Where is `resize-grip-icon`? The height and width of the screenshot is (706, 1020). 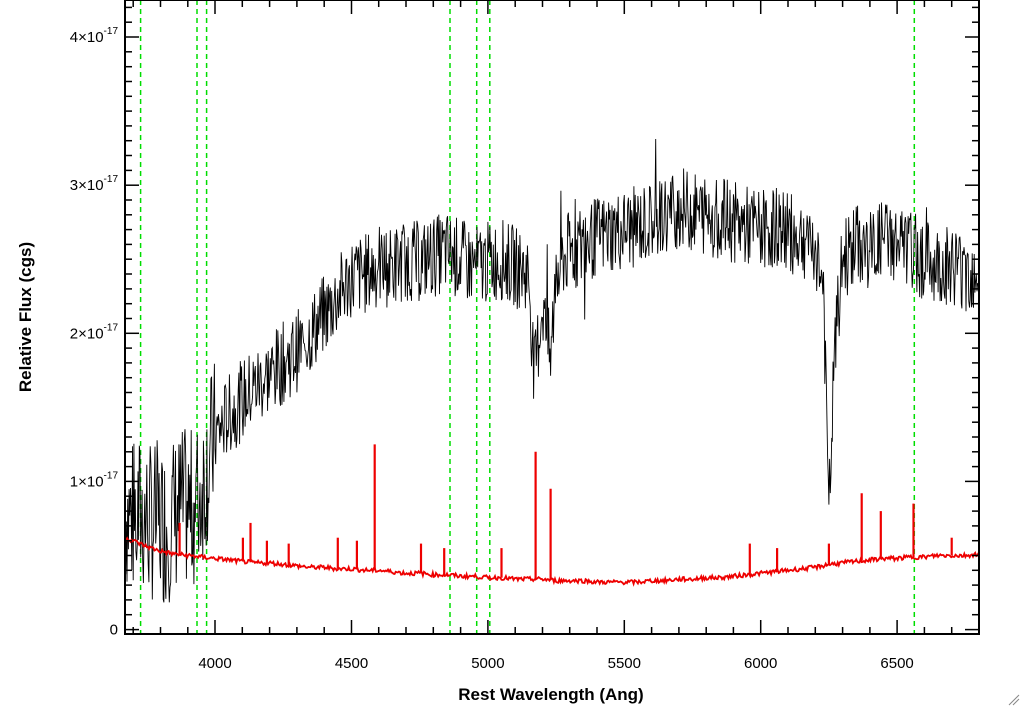 resize-grip-icon is located at coordinates (1014, 700).